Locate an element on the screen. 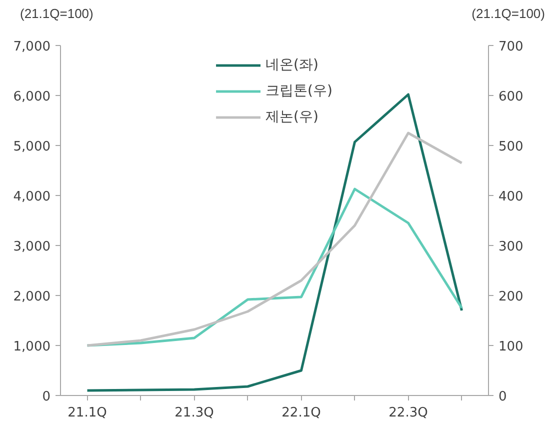  x-tick-label: 22.3Q is located at coordinates (408, 413).